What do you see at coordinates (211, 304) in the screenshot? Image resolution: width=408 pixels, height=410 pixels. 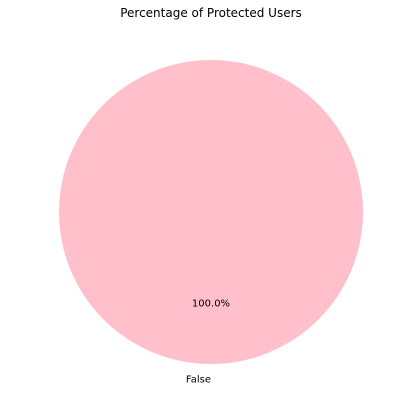 I see `pie-percent-label: 100.0%` at bounding box center [211, 304].